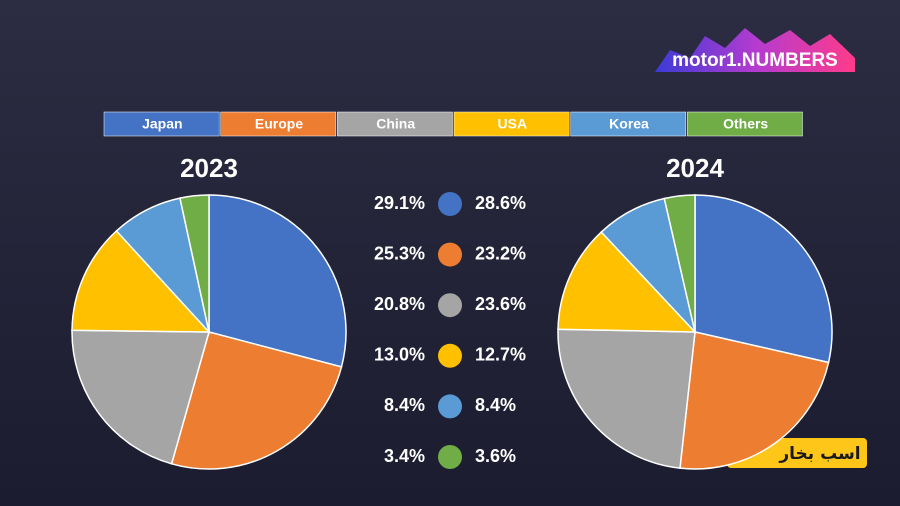 The image size is (900, 506). I want to click on legend-label: Europe, so click(279, 124).